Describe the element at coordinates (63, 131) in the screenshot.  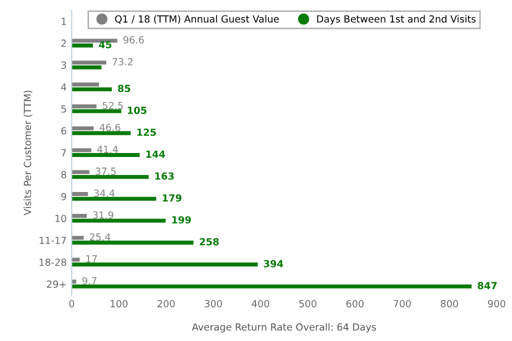
I see `y-tick-label: 6` at that location.